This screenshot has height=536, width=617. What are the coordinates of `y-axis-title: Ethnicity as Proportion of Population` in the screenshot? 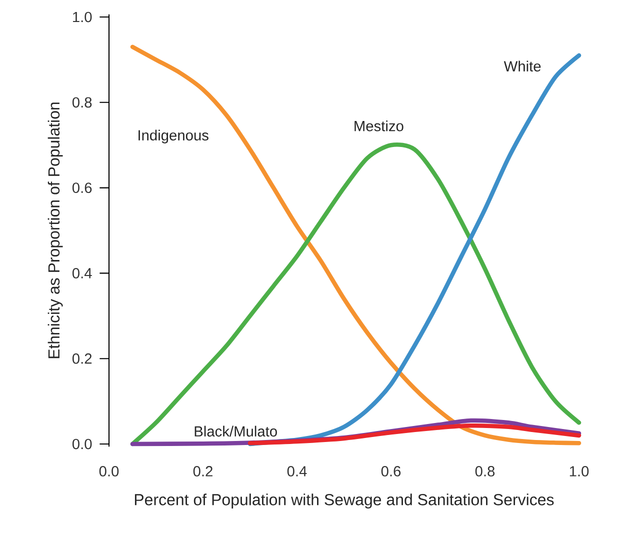 It's located at (55, 230).